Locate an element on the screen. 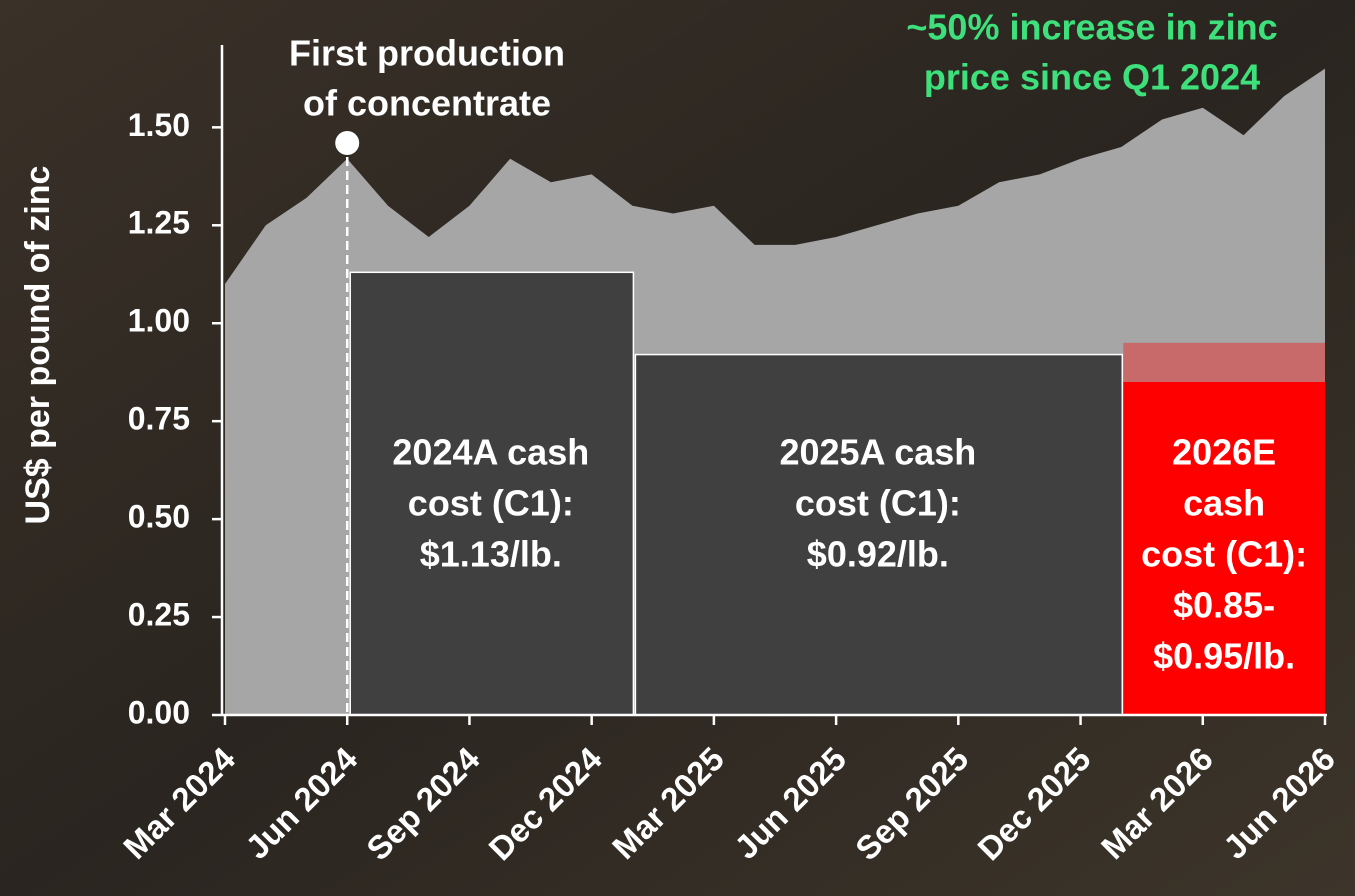  cost-label: $1.13/lb. is located at coordinates (491, 554).